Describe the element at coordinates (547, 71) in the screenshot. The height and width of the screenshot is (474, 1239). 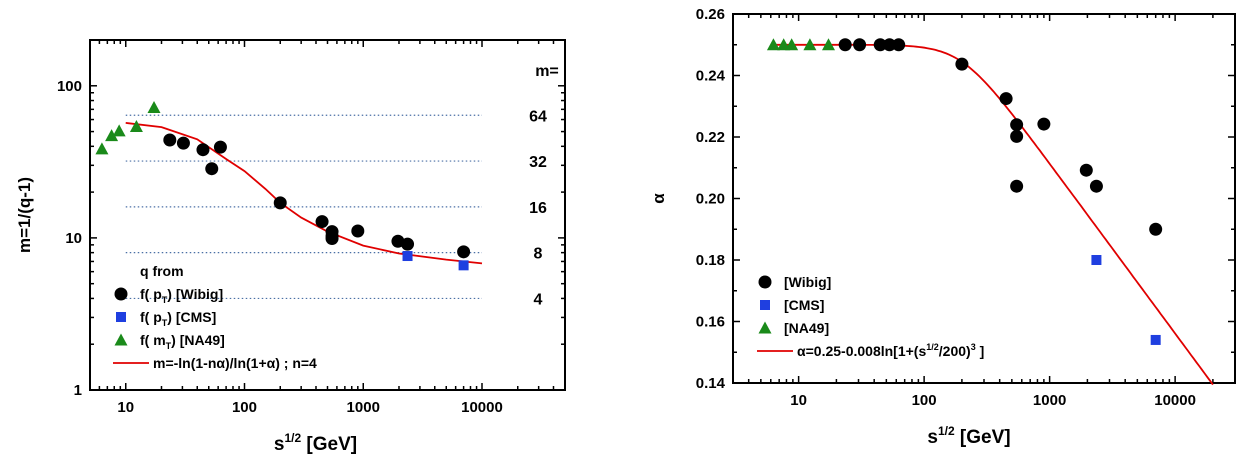
I see `m-header: m=` at that location.